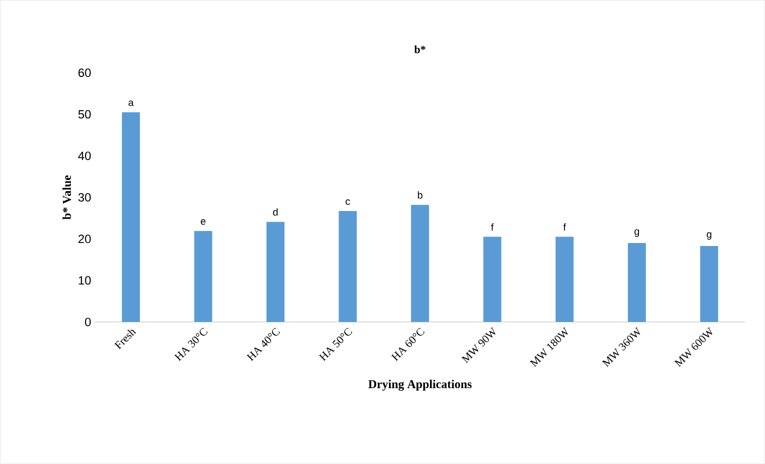 The width and height of the screenshot is (765, 464). What do you see at coordinates (348, 202) in the screenshot?
I see `annotation: c` at bounding box center [348, 202].